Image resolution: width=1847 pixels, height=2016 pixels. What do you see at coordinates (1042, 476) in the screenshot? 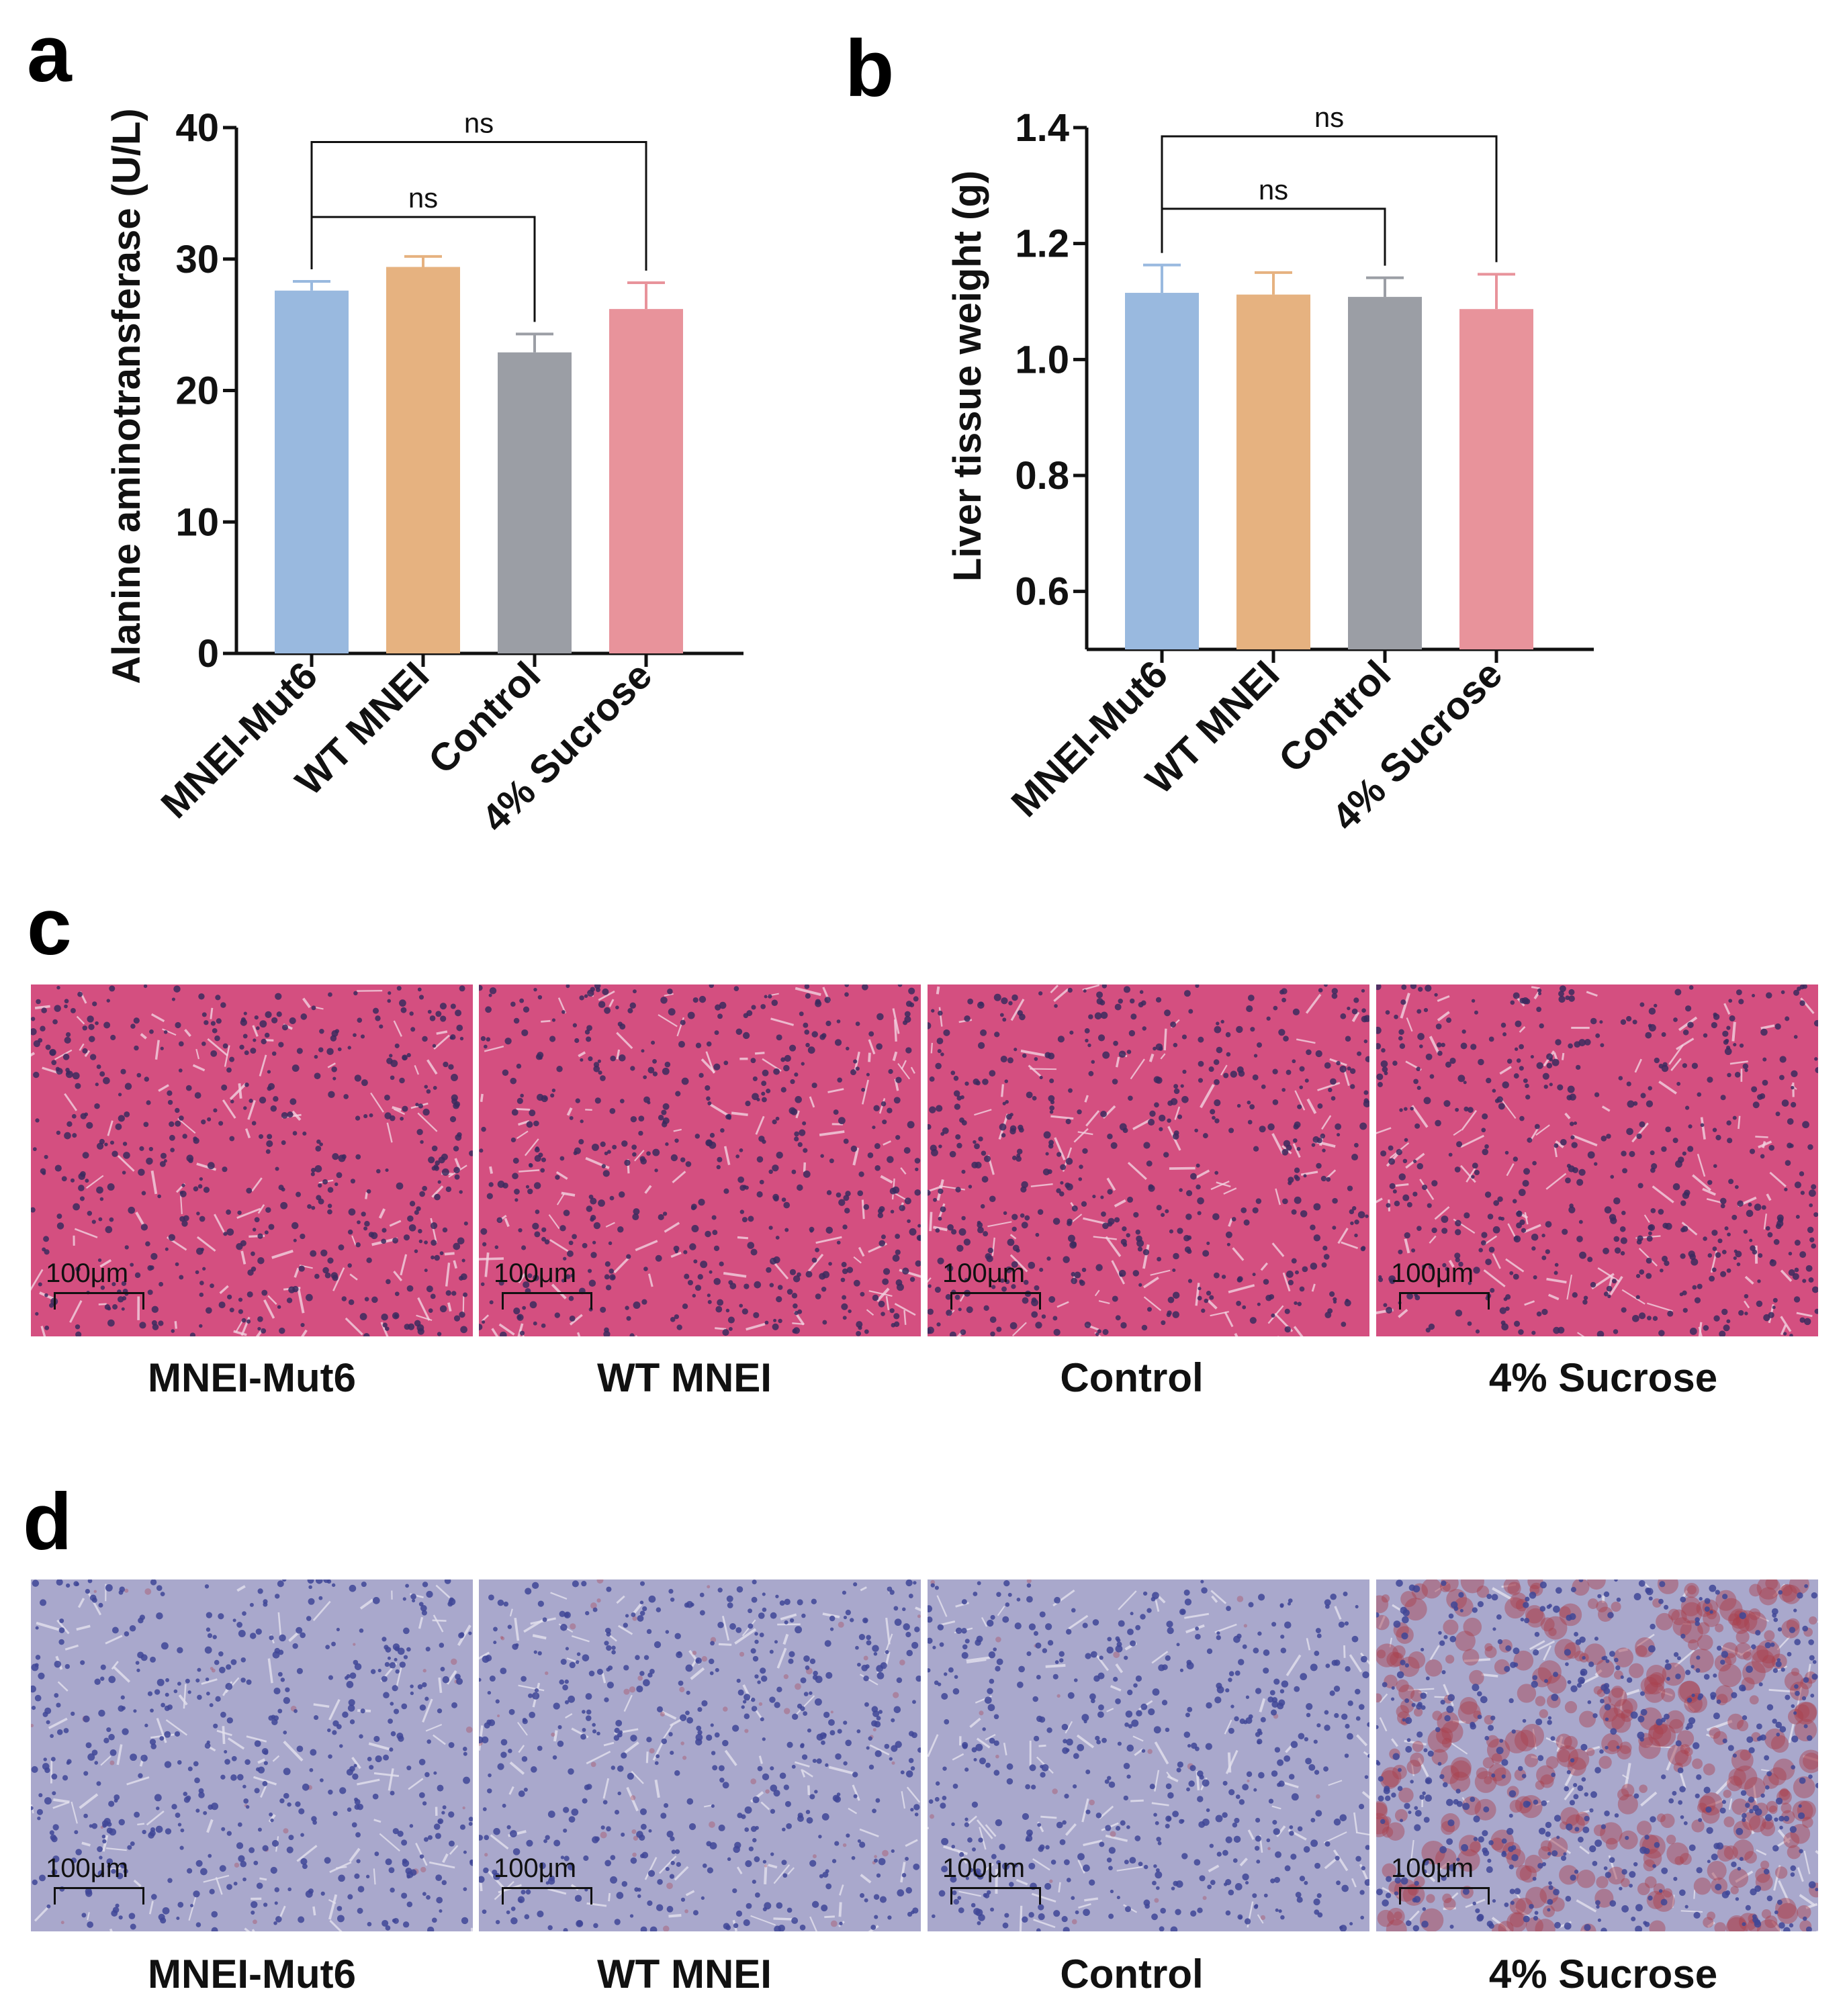
I see `y-tick-label: 0.8` at bounding box center [1042, 476].